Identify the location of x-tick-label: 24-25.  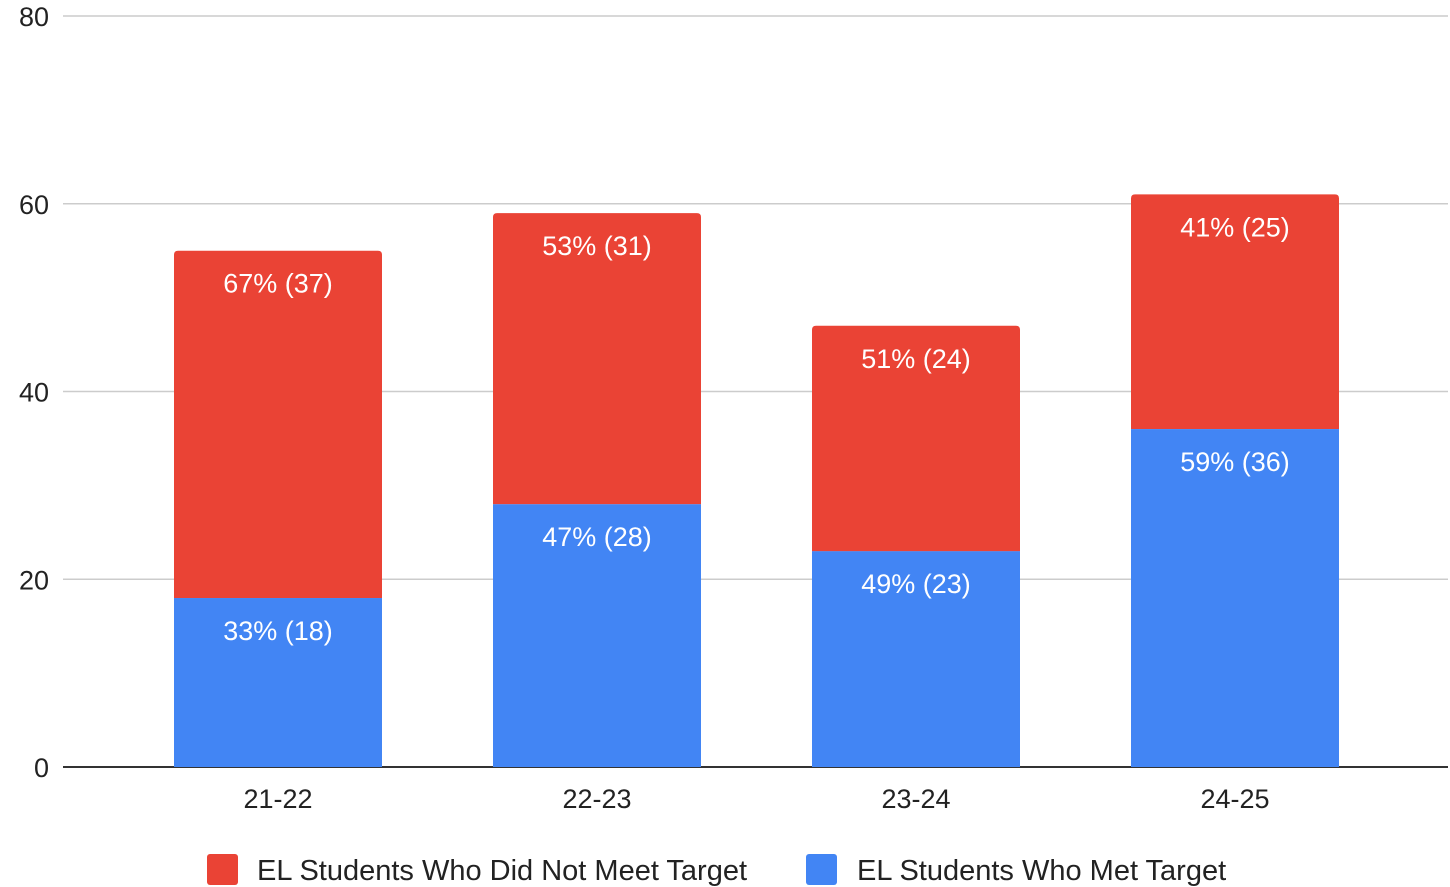
(1234, 799).